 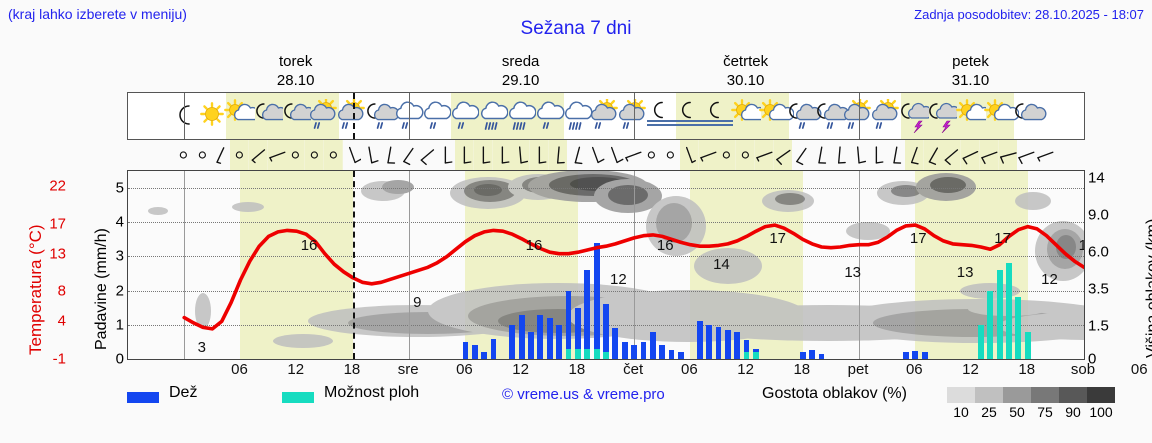 What do you see at coordinates (1098, 289) in the screenshot?
I see `cloud-height-tick: 3.5` at bounding box center [1098, 289].